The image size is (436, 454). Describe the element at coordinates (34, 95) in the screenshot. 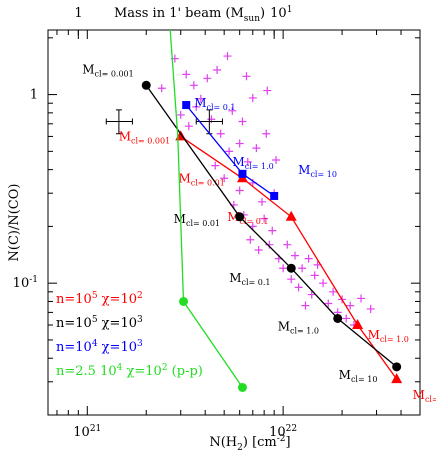

I see `y-tick-label: 1` at that location.